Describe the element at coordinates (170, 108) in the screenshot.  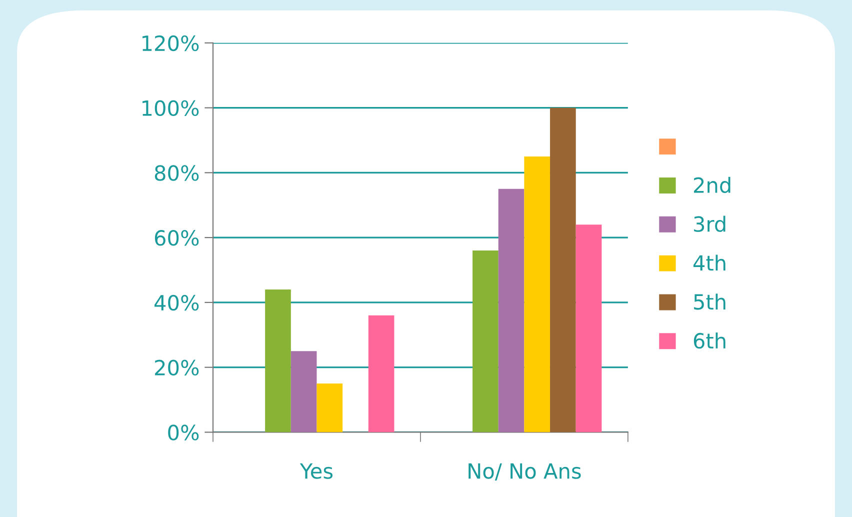
I see `y-tick-label: 100%` at that location.